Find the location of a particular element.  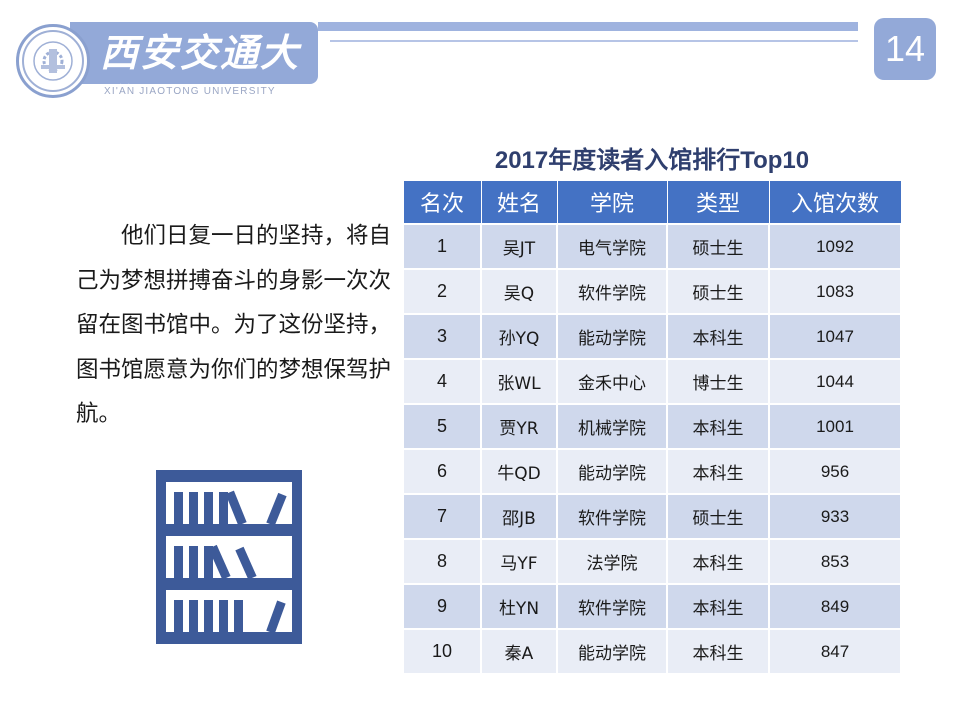

table-row: 2 吴Q 软件学院 硕士生 1083 is located at coordinates (652, 291).